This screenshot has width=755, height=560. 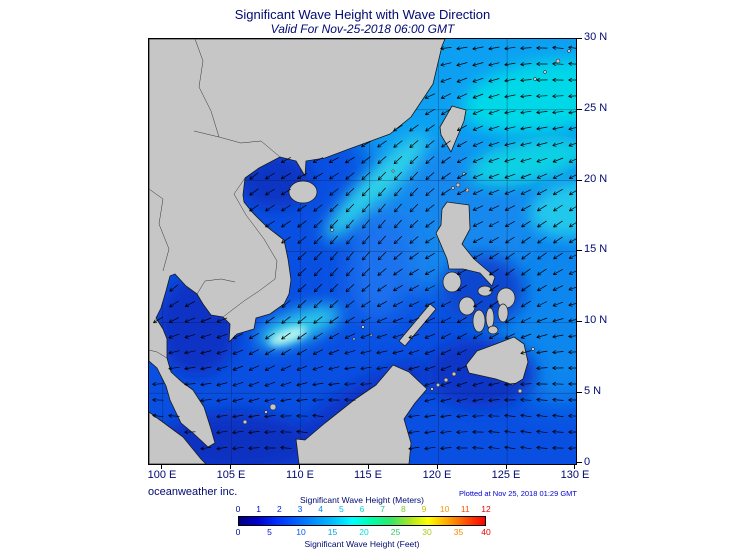 What do you see at coordinates (259, 509) in the screenshot?
I see `meters-tick: 1` at bounding box center [259, 509].